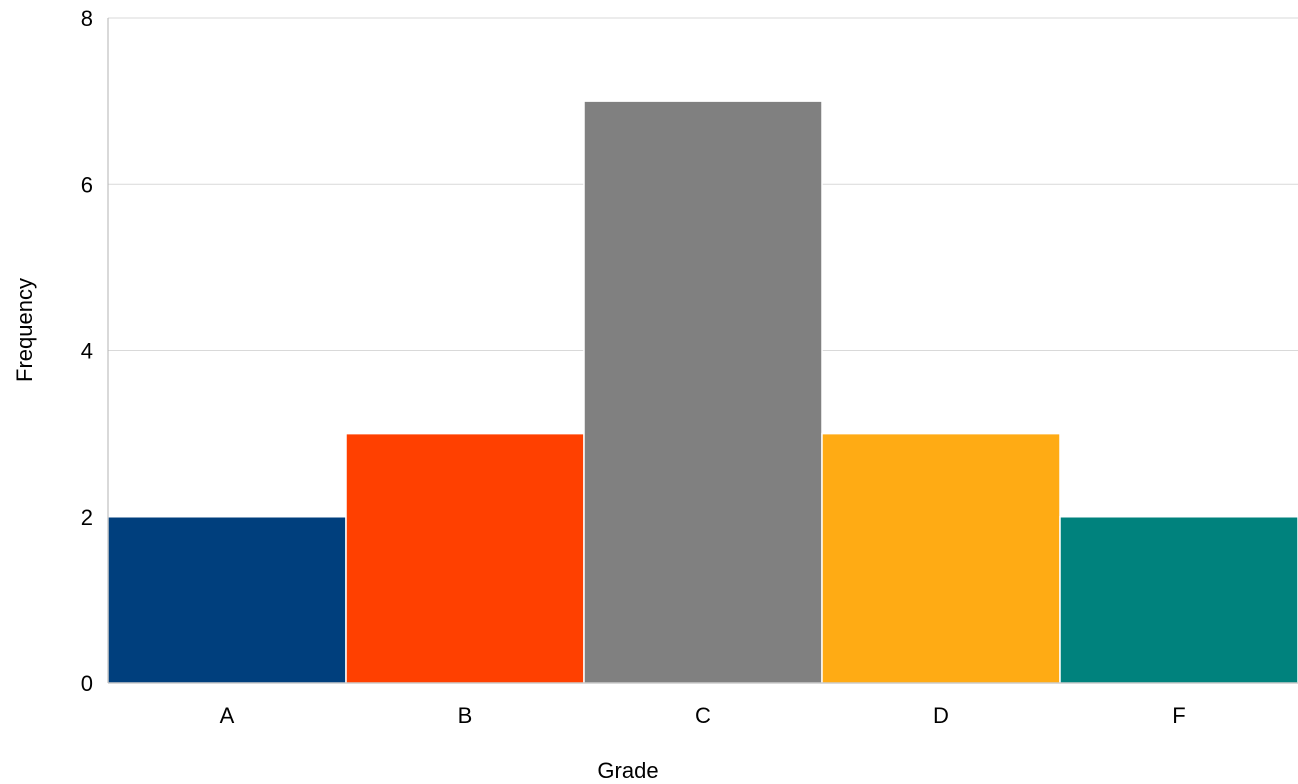 The image size is (1298, 784). I want to click on y-tick-label: 2, so click(87, 517).